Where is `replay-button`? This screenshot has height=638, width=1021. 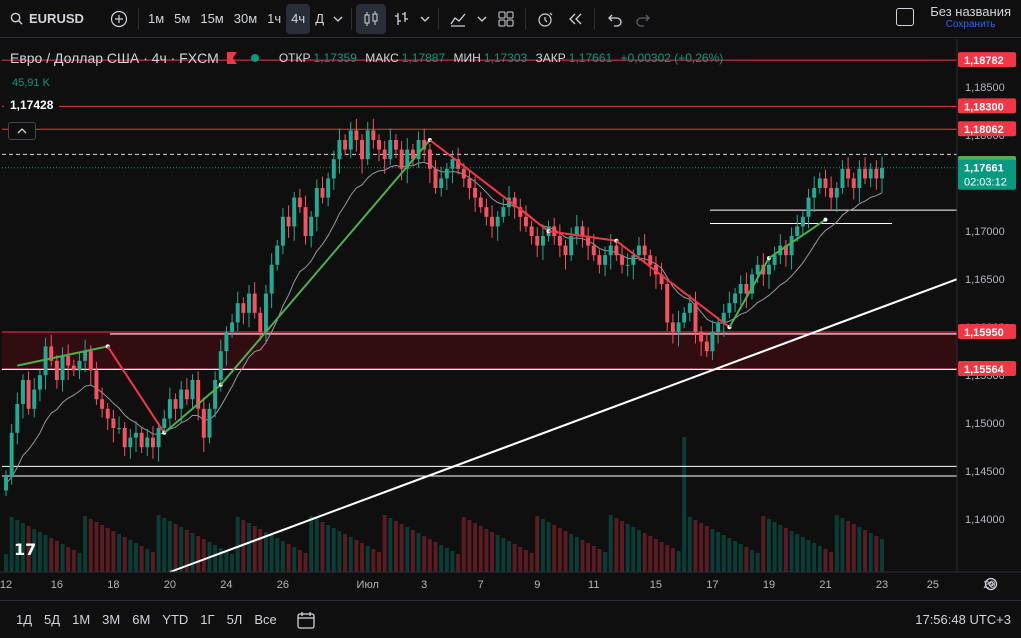 replay-button is located at coordinates (575, 19).